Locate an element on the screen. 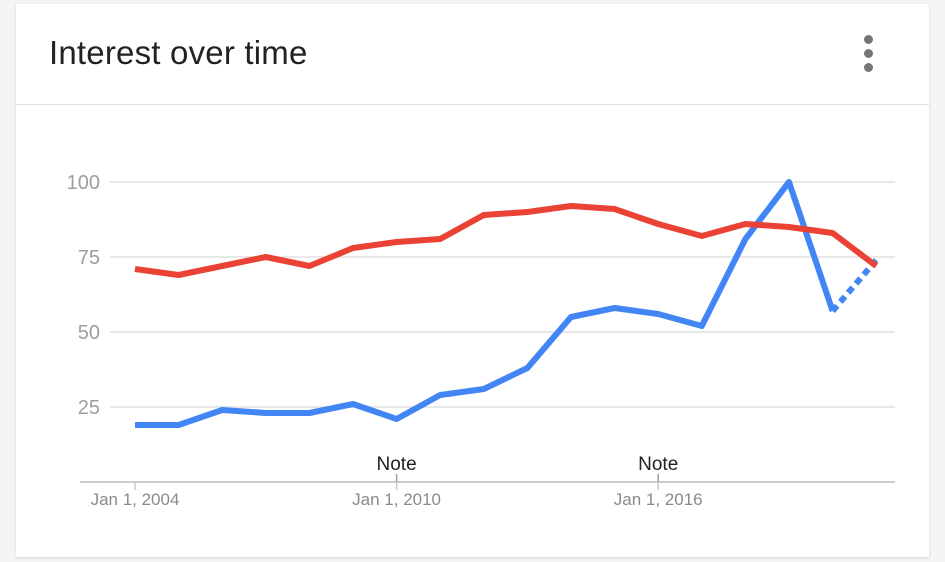 The height and width of the screenshot is (562, 945). x-axis: Jan 1, 2004 Jan 1, 2010 Jan 1, 2016 is located at coordinates (487, 495).